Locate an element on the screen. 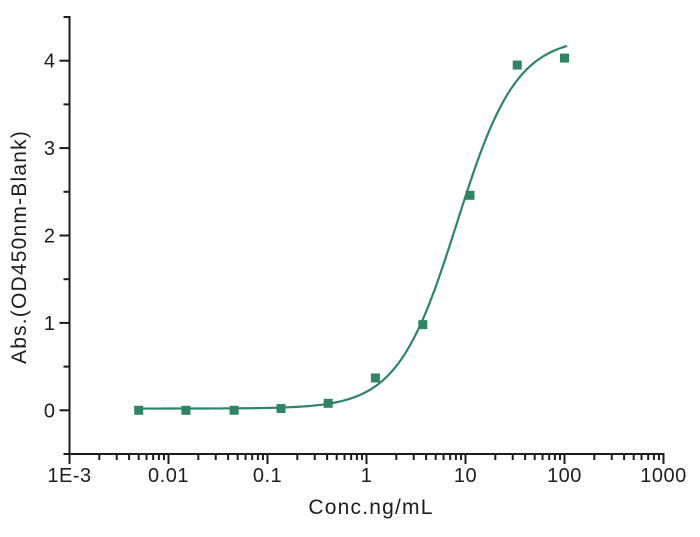 The height and width of the screenshot is (537, 700). x-tick-label: 0.1 is located at coordinates (267, 476).